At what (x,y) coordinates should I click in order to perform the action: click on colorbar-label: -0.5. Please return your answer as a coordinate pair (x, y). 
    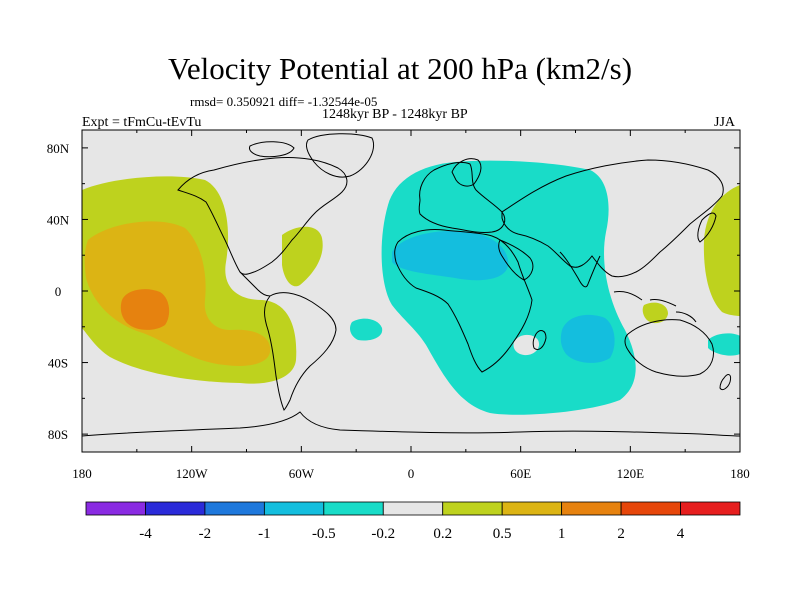
    Looking at the image, I should click on (324, 534).